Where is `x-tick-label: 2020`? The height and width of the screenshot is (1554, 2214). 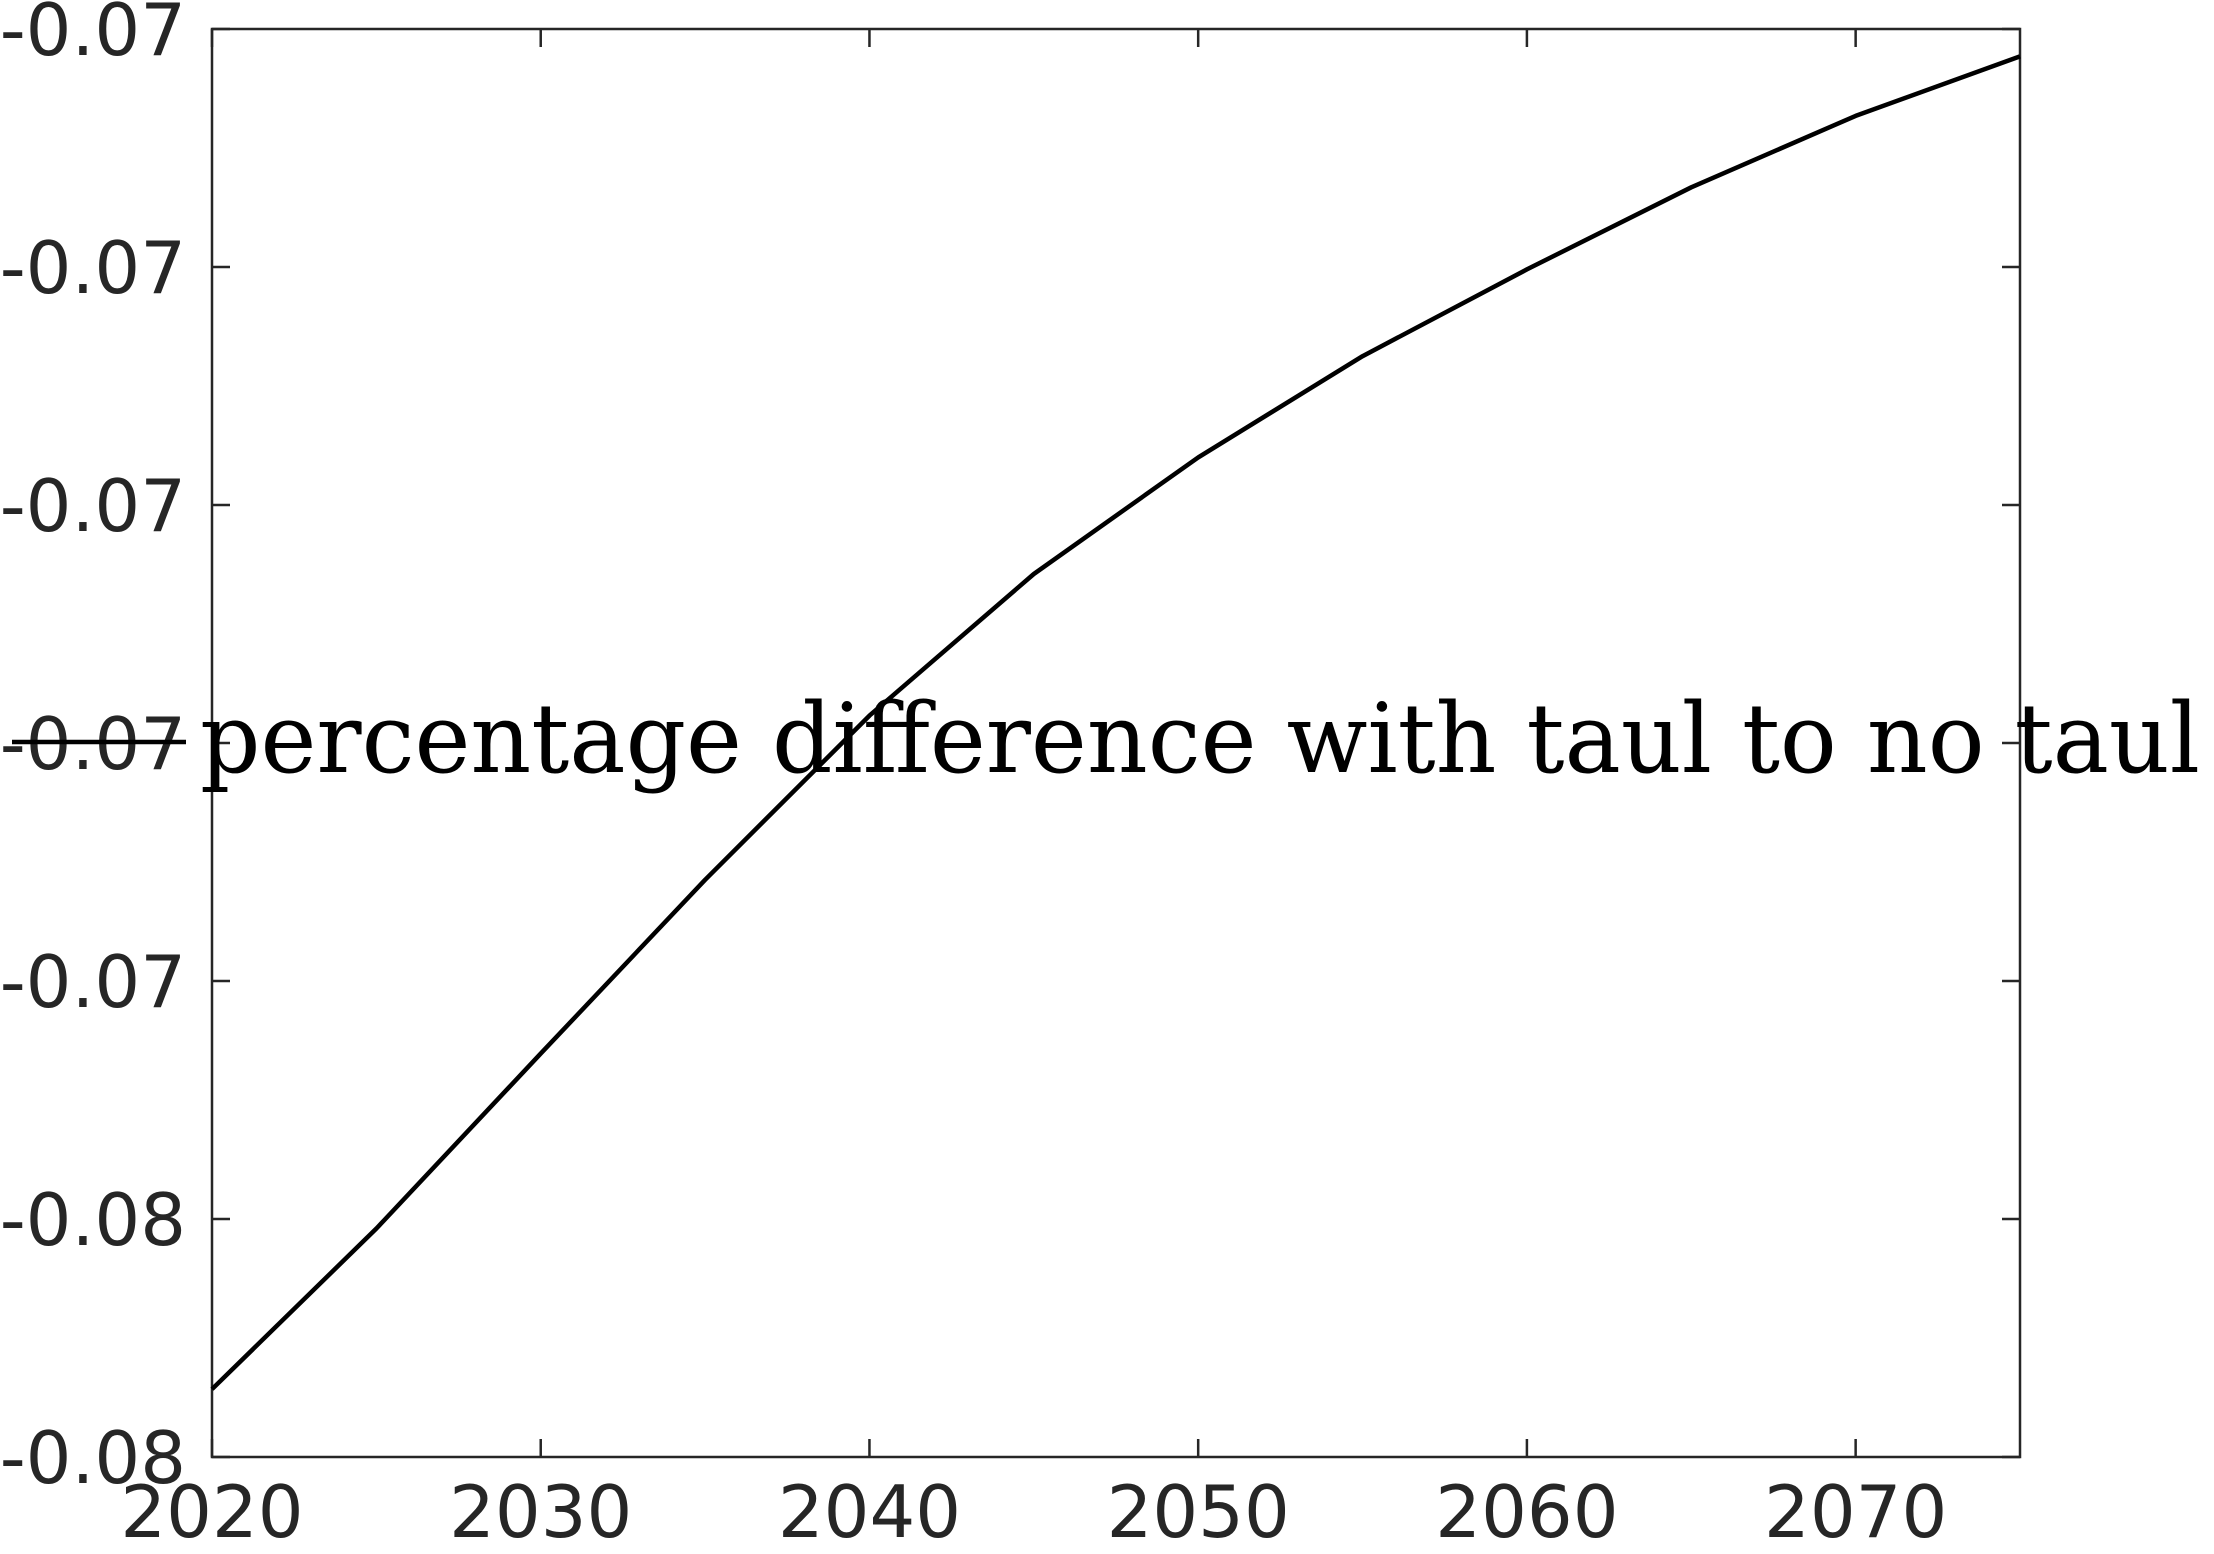
x-tick-label: 2020 is located at coordinates (211, 1512).